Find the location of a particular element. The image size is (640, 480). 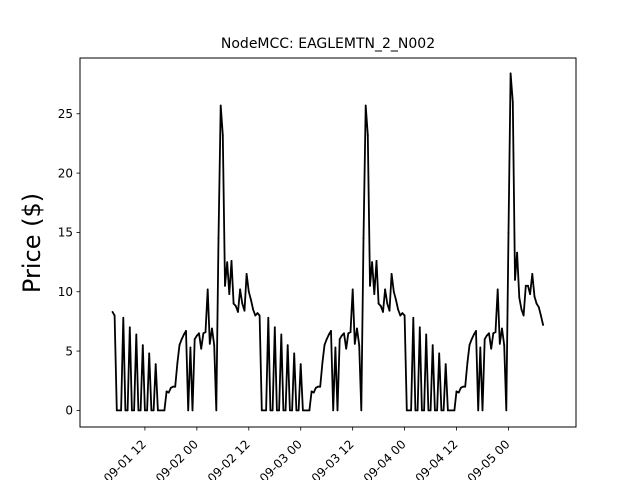

y-tick-label: 0 is located at coordinates (69, 411).